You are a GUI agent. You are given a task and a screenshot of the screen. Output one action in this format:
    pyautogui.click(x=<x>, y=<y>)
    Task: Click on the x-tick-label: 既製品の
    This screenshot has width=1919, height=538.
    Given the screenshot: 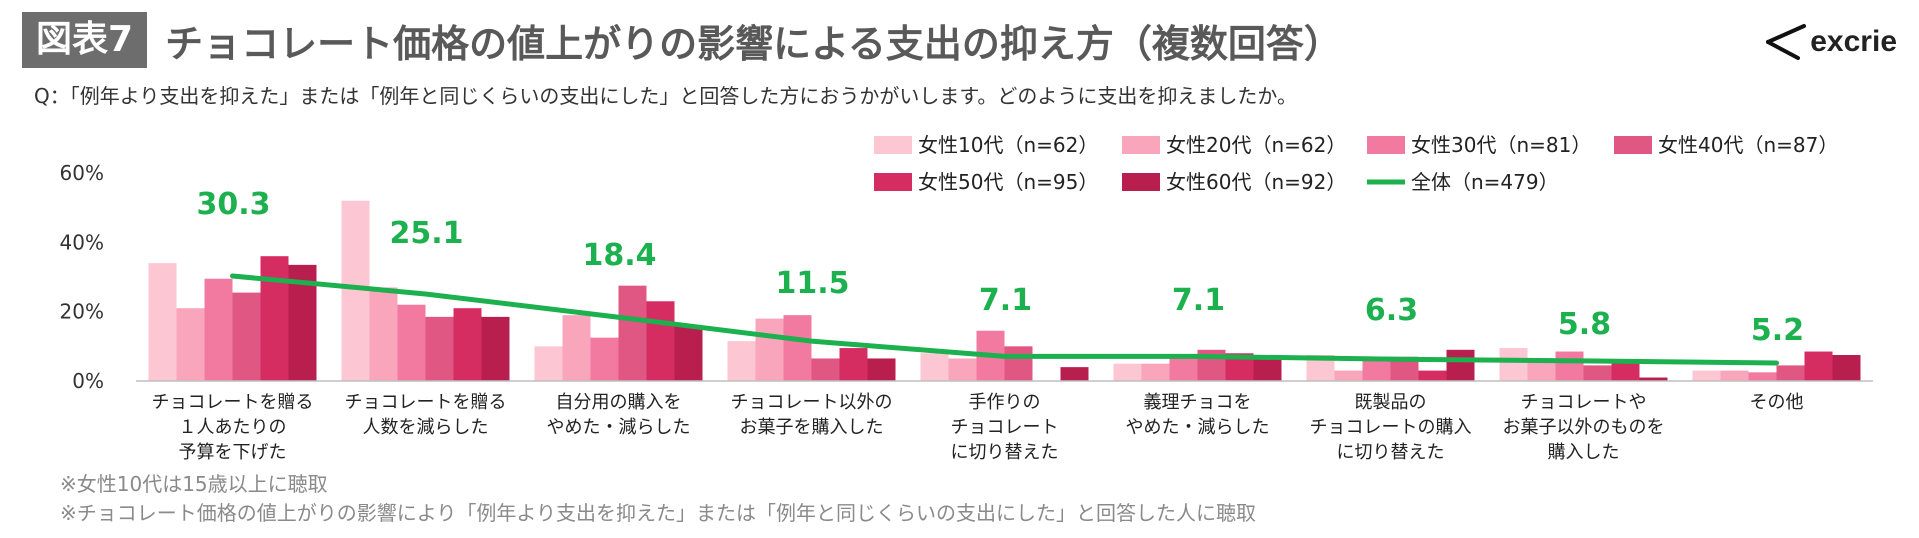 What is the action you would take?
    pyautogui.click(x=1391, y=402)
    